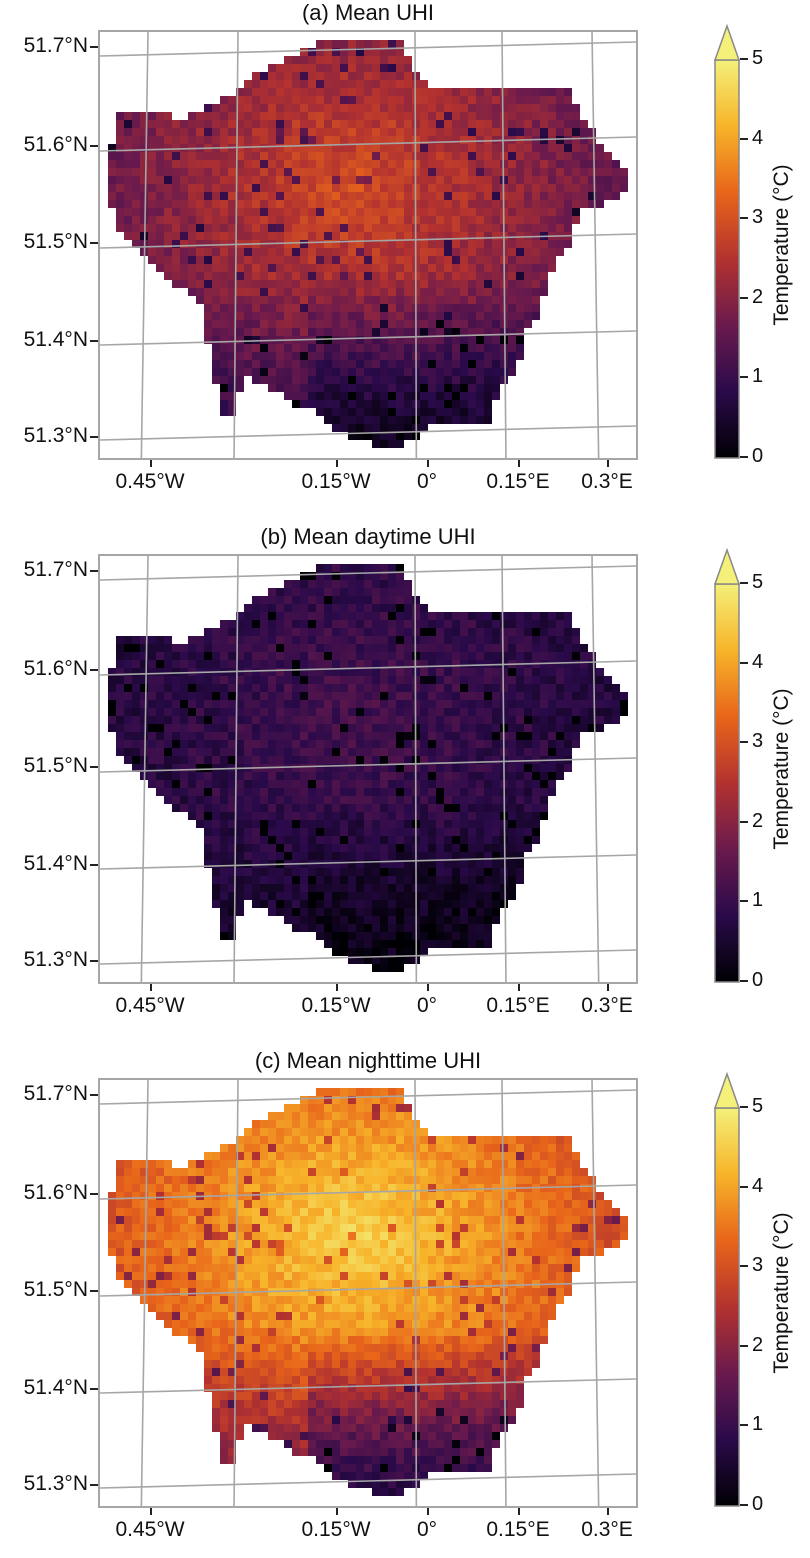 Image resolution: width=810 pixels, height=1558 pixels. I want to click on lat-label: 51.7°N, so click(55, 569).